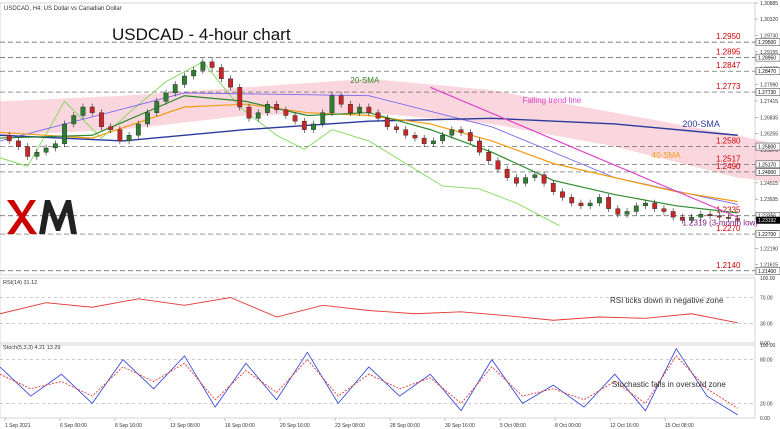  Describe the element at coordinates (201, 34) in the screenshot. I see `chart-title: USDCAD - 4-hour chart` at that location.